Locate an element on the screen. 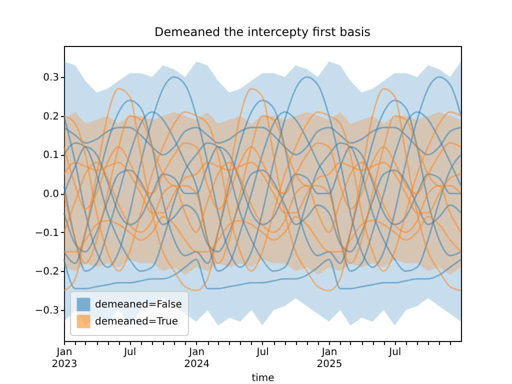  y-tick-label: −0.2 is located at coordinates (46, 272).